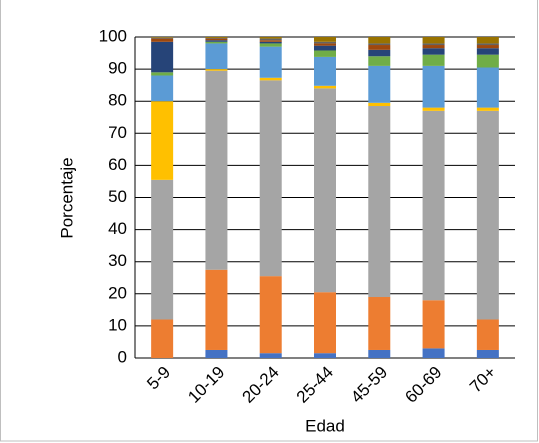 The image size is (539, 443). What do you see at coordinates (117, 228) in the screenshot?
I see `y-tick-label: 40` at bounding box center [117, 228].